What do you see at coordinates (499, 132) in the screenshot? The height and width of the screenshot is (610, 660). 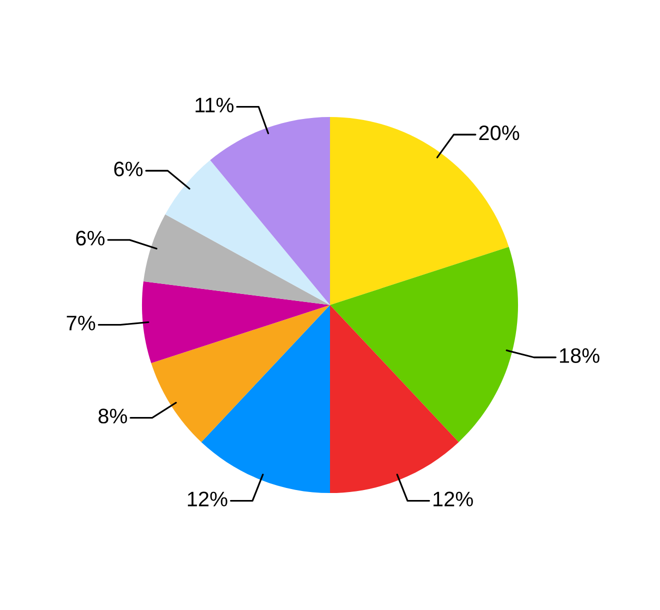 I see `data-label: 20%` at bounding box center [499, 132].